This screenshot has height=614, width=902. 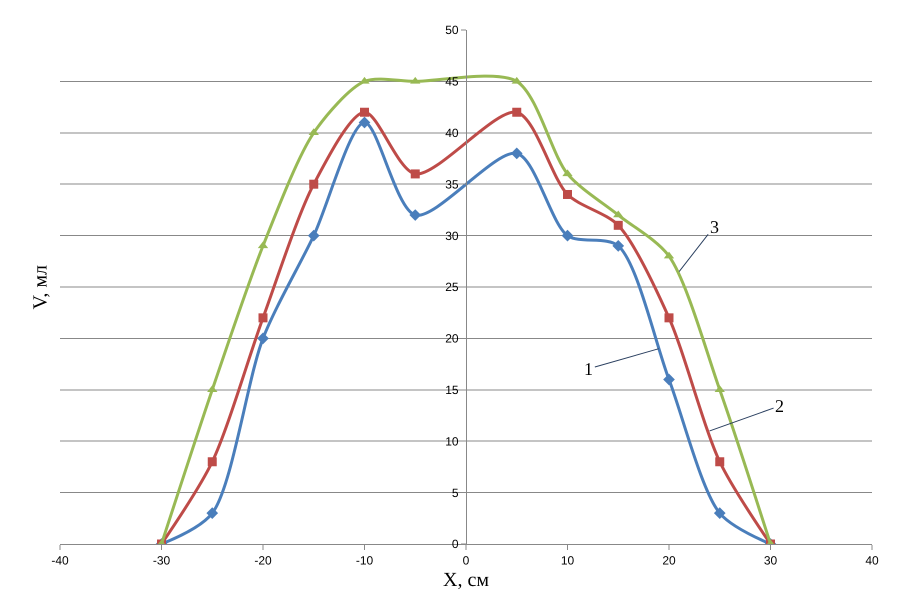 What do you see at coordinates (669, 560) in the screenshot?
I see `x-tick-label: 20` at bounding box center [669, 560].